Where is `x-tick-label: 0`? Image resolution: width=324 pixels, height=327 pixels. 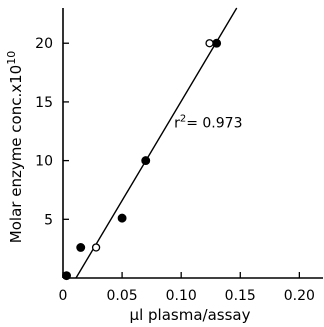
x-tick-label: 0 is located at coordinates (63, 296).